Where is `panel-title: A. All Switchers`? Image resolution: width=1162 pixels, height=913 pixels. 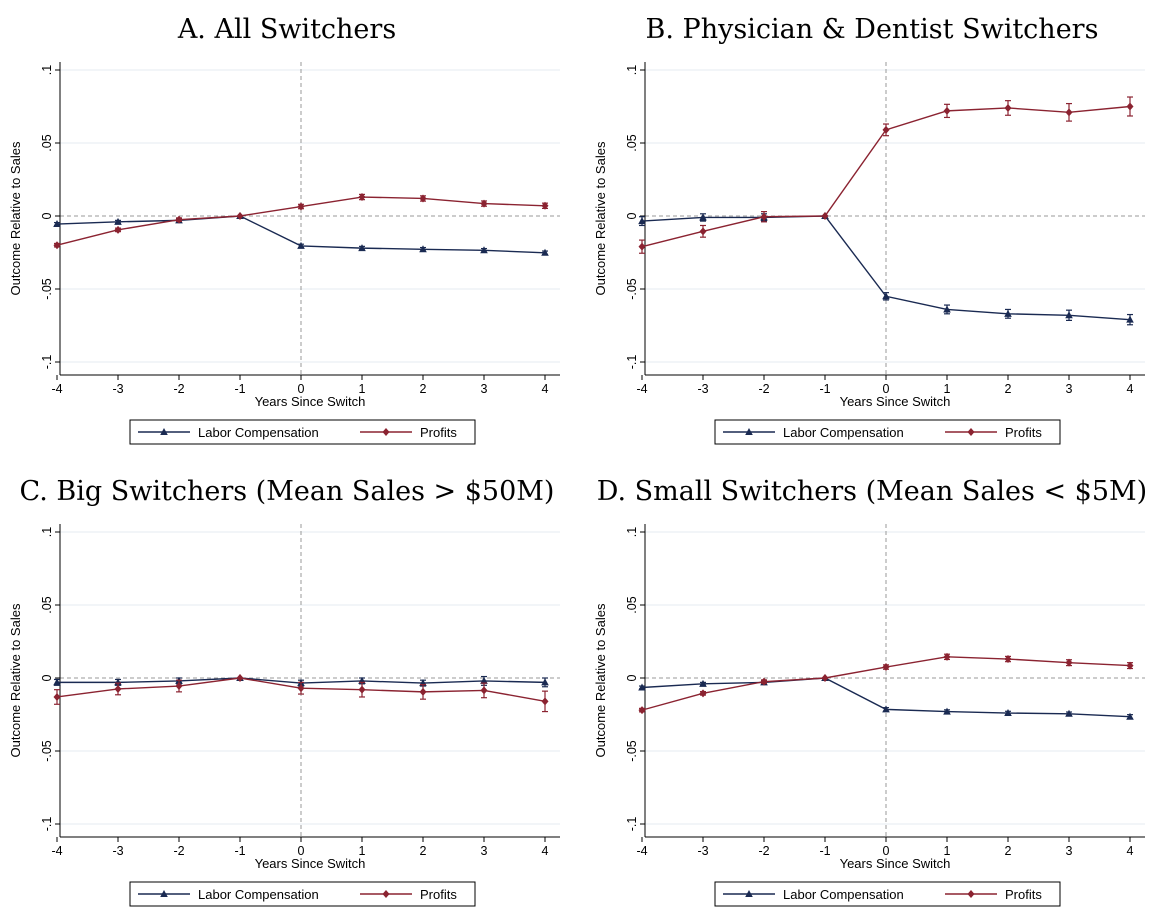
panel-title: A. All Switchers is located at coordinates (286, 29).